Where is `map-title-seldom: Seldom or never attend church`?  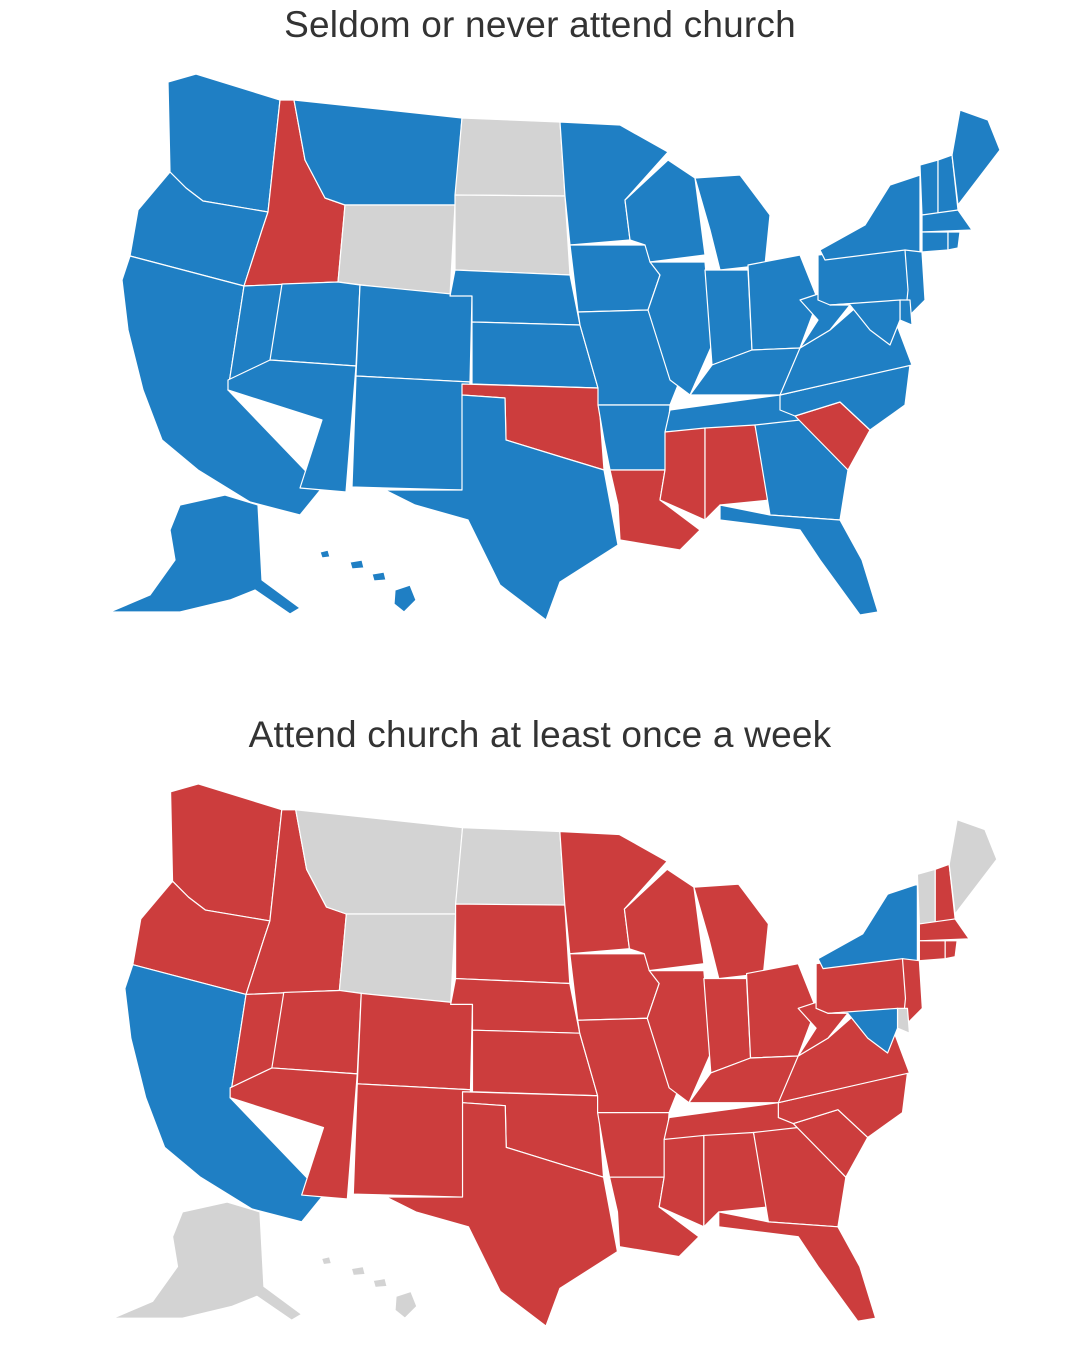
map-title-seldom: Seldom or never attend church is located at coordinates (540, 24).